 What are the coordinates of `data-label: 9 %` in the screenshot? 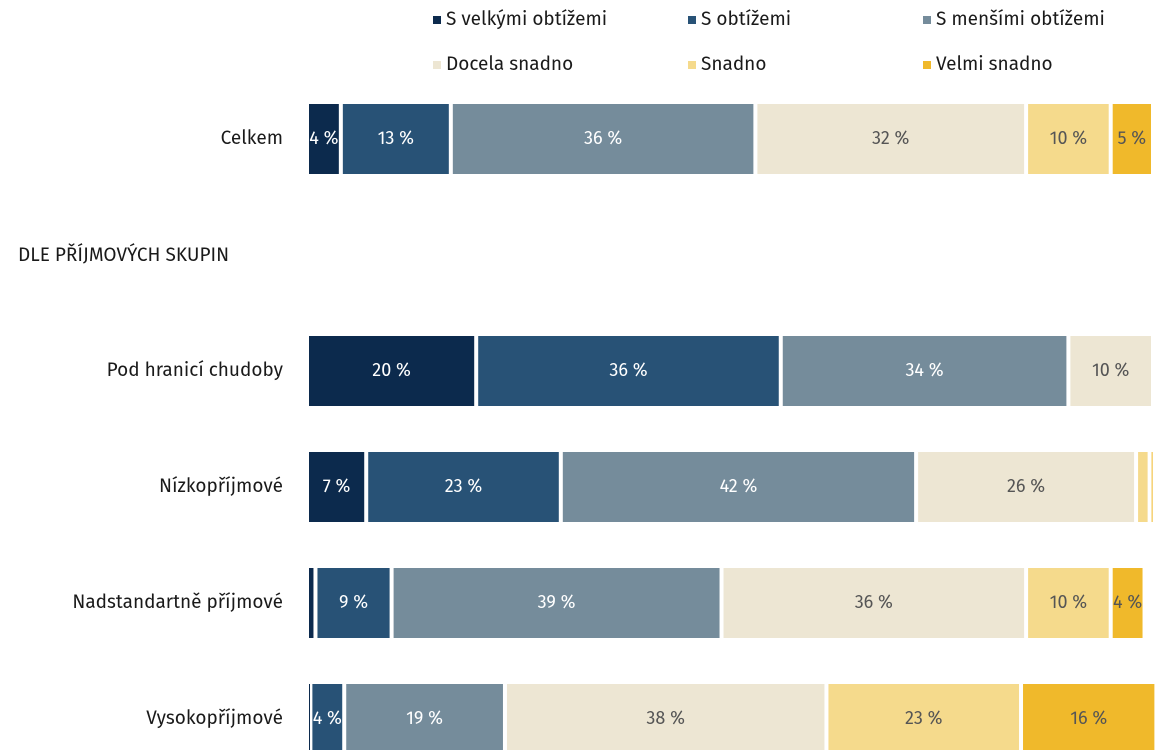 It's located at (353, 602).